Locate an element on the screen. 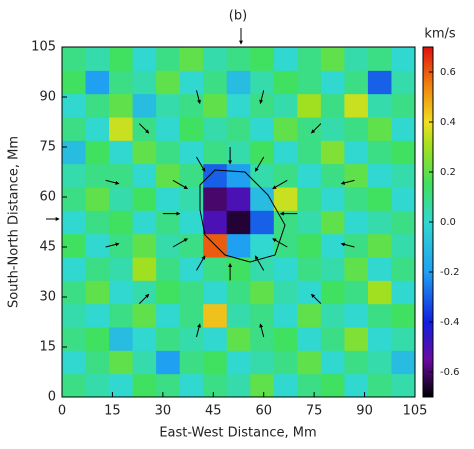  y-tick-label: 0 is located at coordinates (52, 397).